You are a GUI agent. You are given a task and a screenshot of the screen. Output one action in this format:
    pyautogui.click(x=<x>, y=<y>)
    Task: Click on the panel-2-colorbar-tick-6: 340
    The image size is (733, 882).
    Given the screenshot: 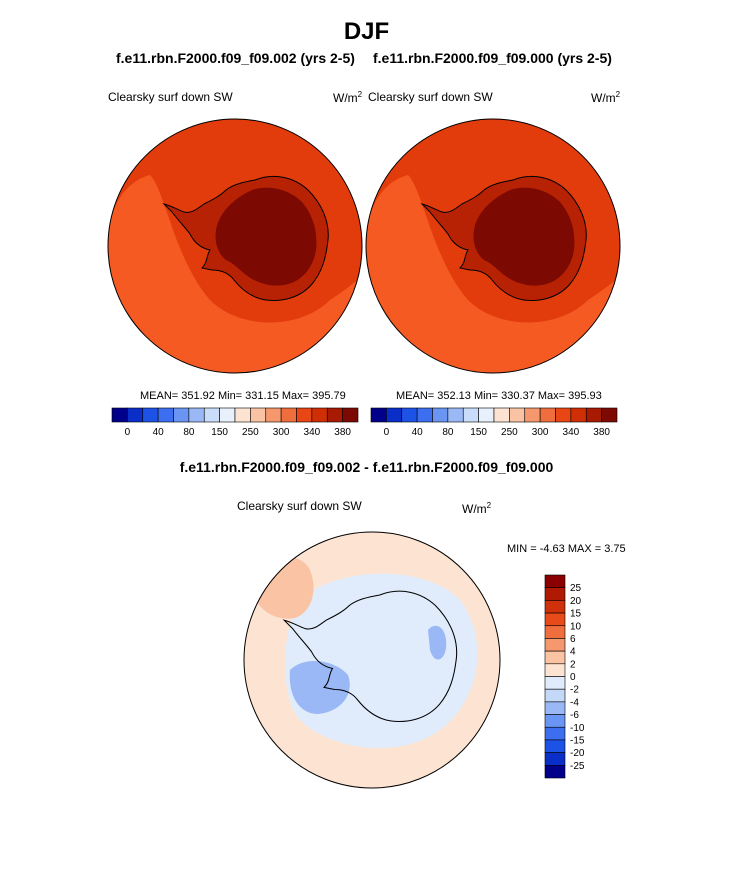 What is the action you would take?
    pyautogui.click(x=571, y=432)
    